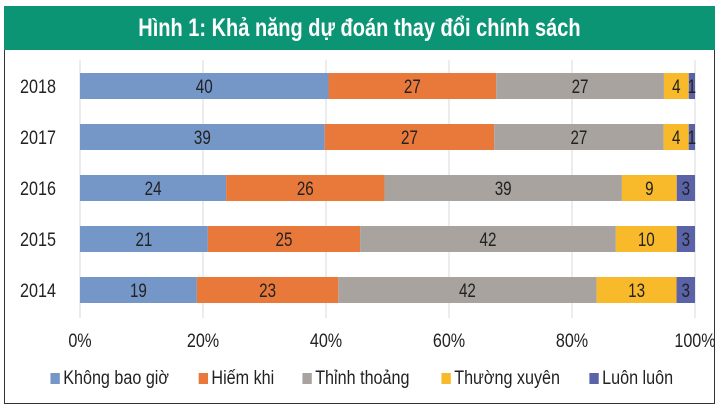  Describe the element at coordinates (203, 341) in the screenshot. I see `x-tick-label: 20%` at that location.